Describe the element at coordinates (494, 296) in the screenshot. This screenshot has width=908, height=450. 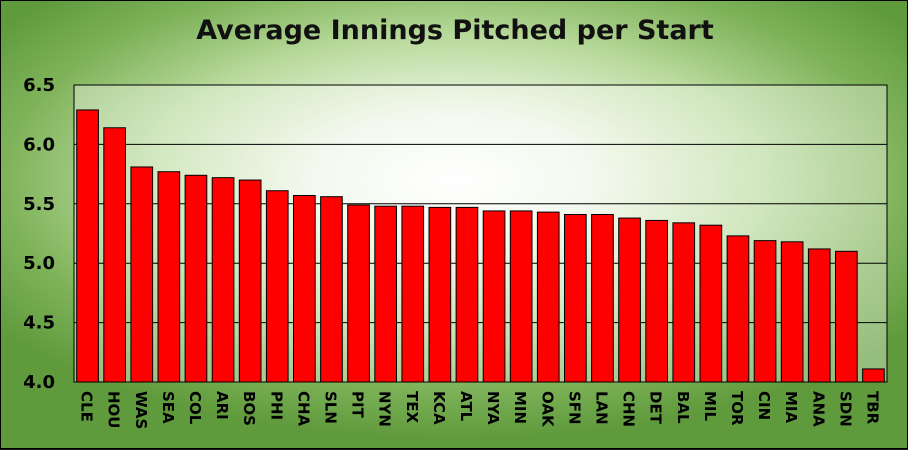
I see `bar-nya` at that location.